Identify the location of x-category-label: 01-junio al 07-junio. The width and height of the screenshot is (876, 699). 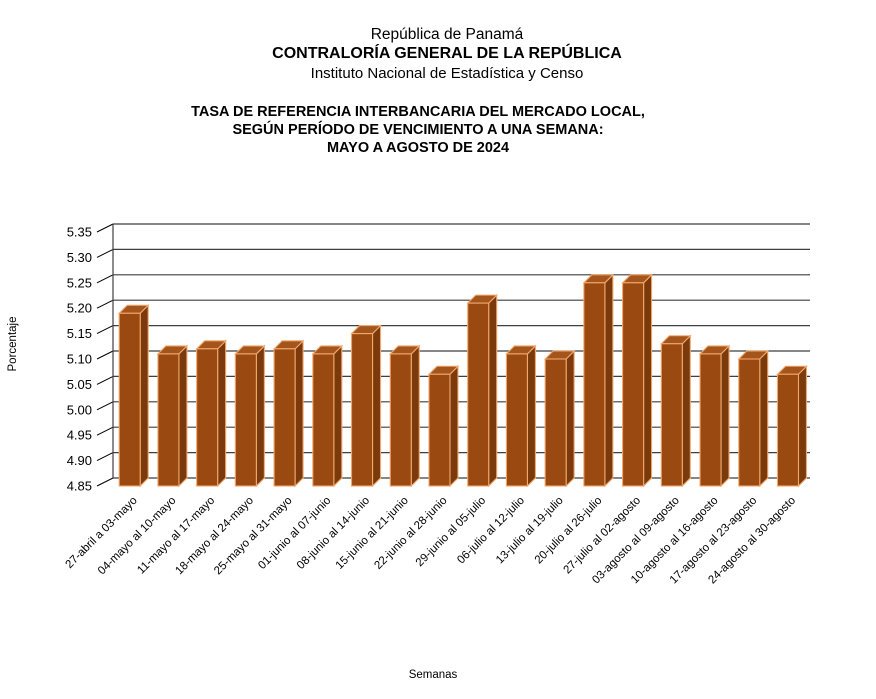
(294, 533).